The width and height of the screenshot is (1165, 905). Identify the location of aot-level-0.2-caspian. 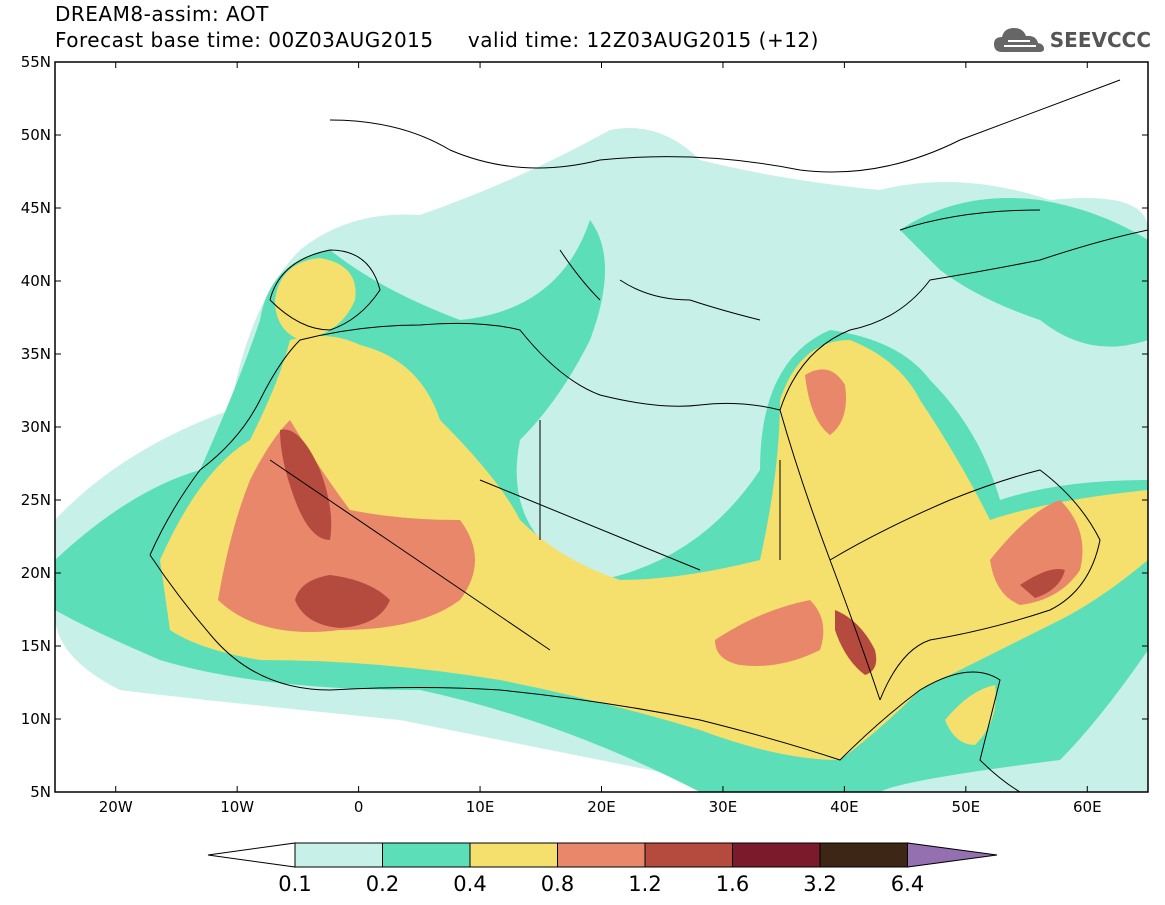
(1024, 272).